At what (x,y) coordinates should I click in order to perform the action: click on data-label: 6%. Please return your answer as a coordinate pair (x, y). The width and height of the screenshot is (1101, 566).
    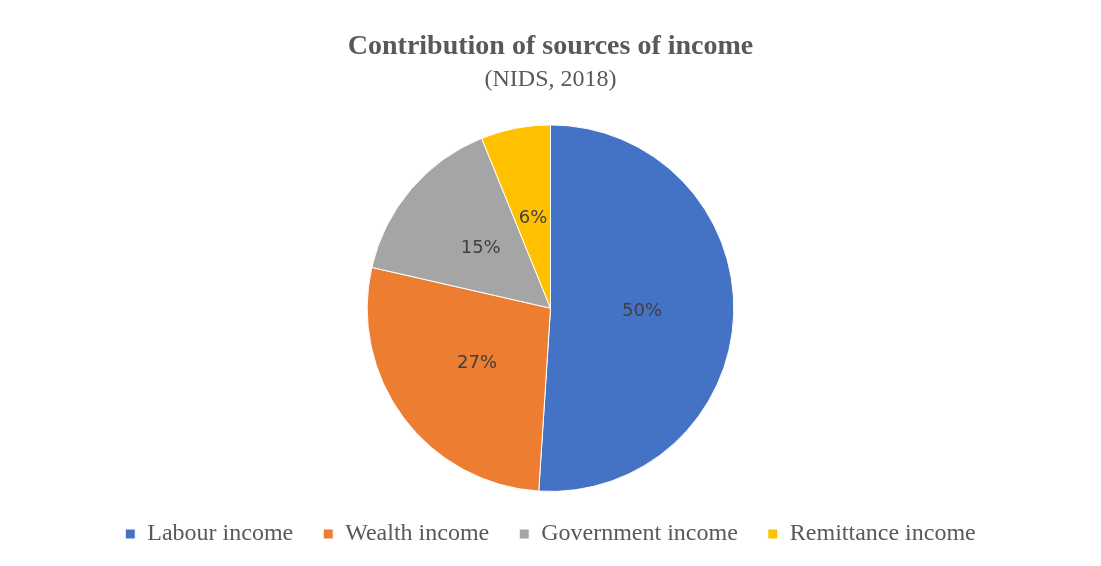
    Looking at the image, I should click on (533, 216).